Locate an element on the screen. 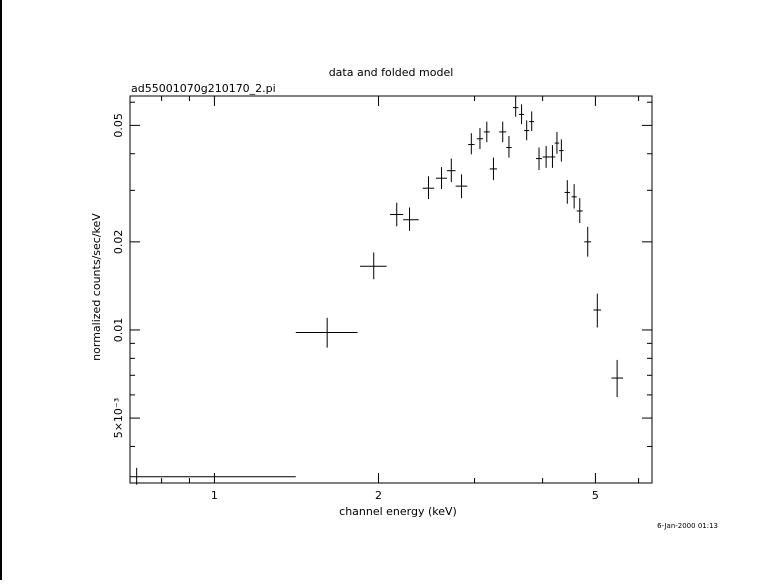  x-tick-label: 1 is located at coordinates (214, 495).